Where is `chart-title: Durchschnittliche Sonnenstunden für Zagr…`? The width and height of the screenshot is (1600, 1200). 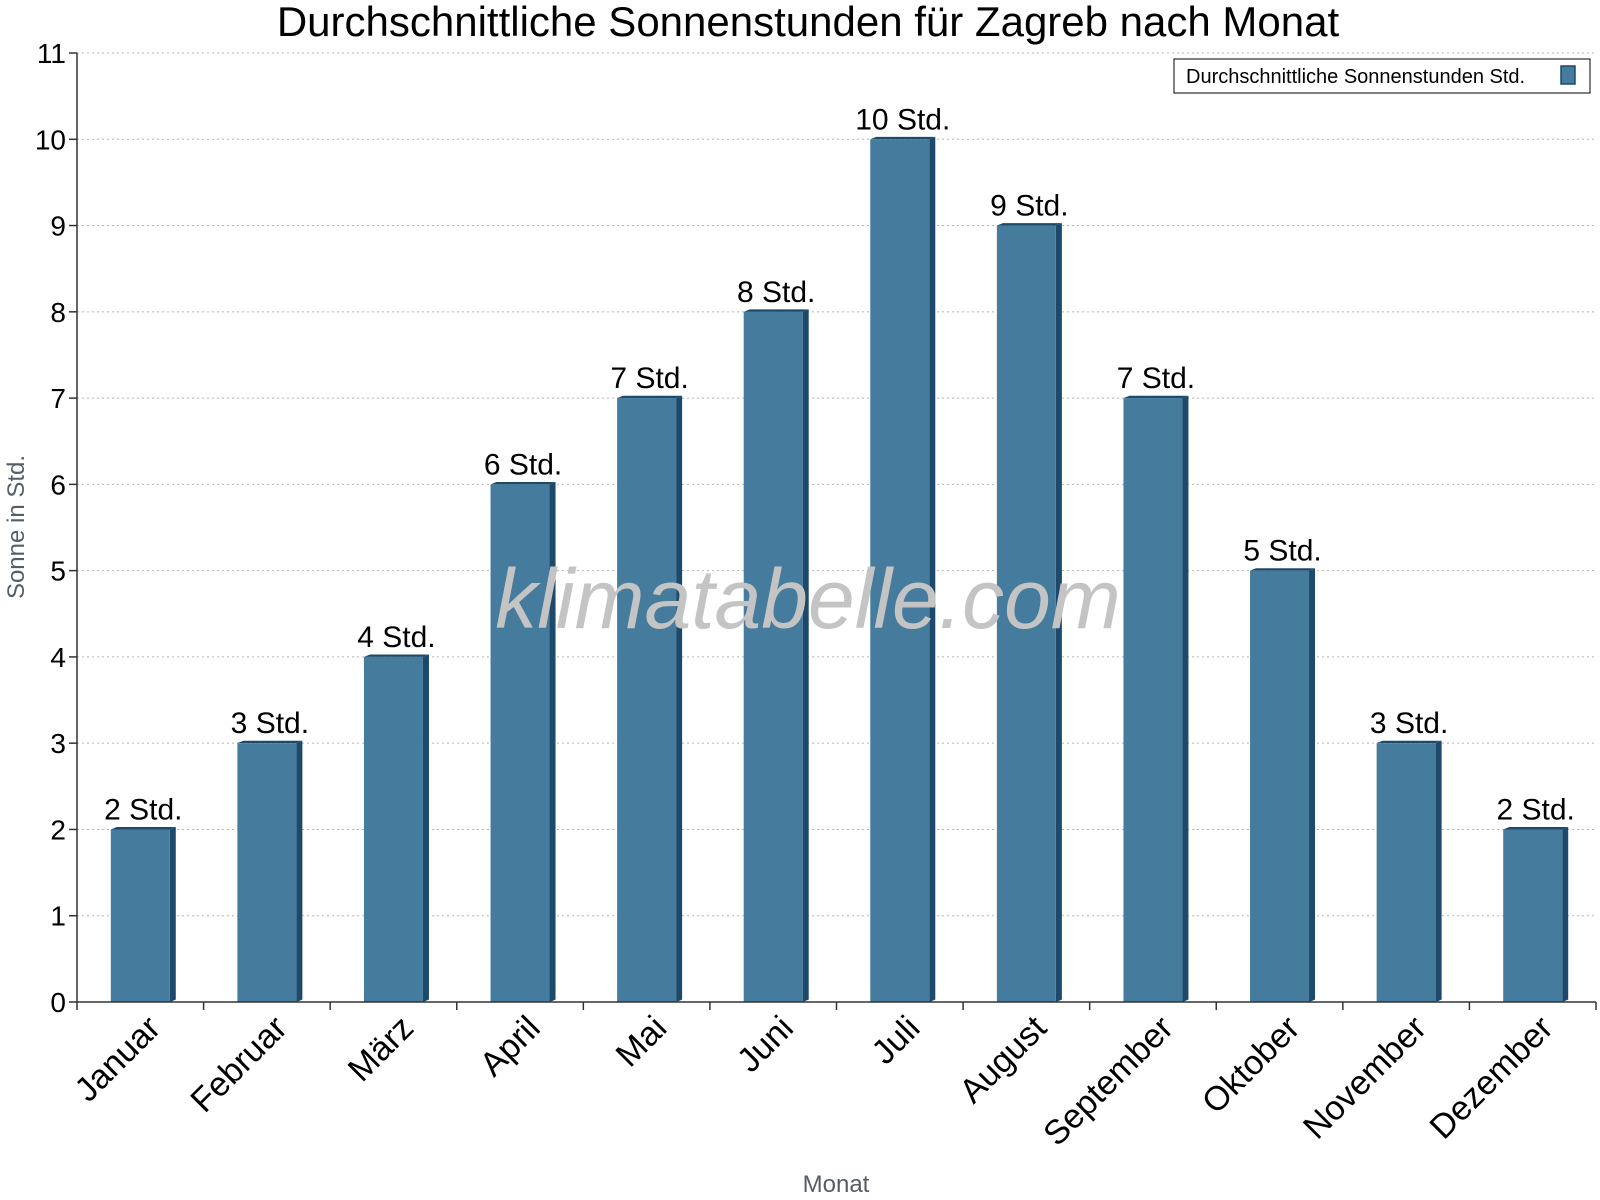
chart-title: Durchschnittliche Sonnenstunden für Zagr… is located at coordinates (808, 22).